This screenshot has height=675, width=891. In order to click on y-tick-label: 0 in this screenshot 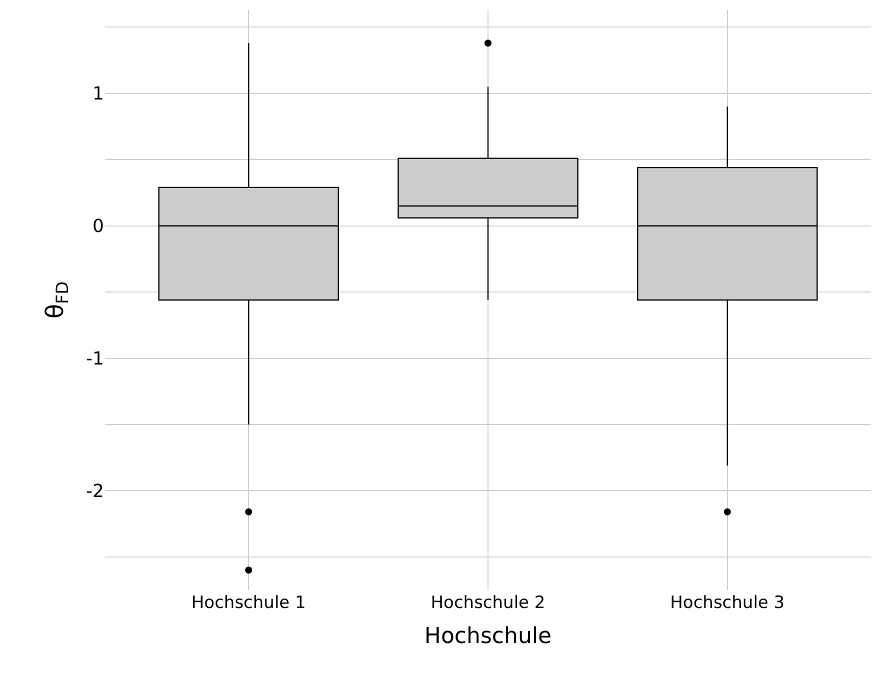, I will do `click(98, 227)`.